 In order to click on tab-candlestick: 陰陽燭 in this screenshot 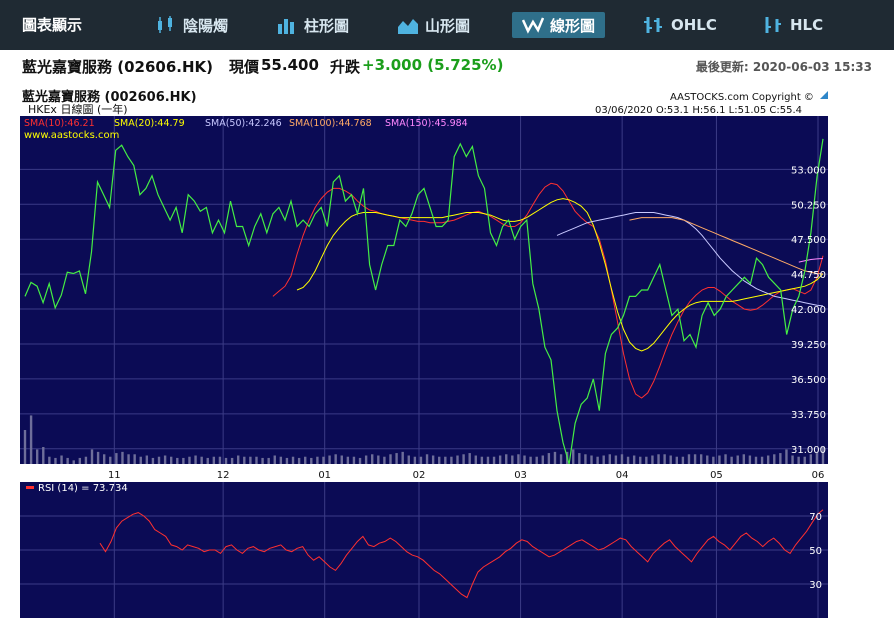, I will do `click(191, 25)`.